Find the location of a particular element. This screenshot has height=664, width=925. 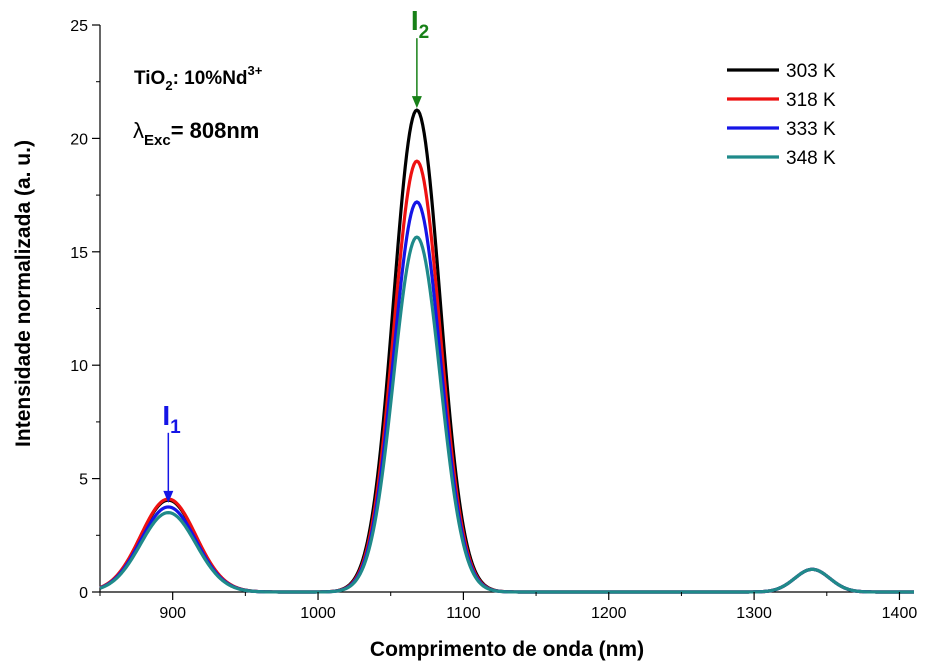

sample-annotation: TiO2: 10%Nd3+ is located at coordinates (198, 78).